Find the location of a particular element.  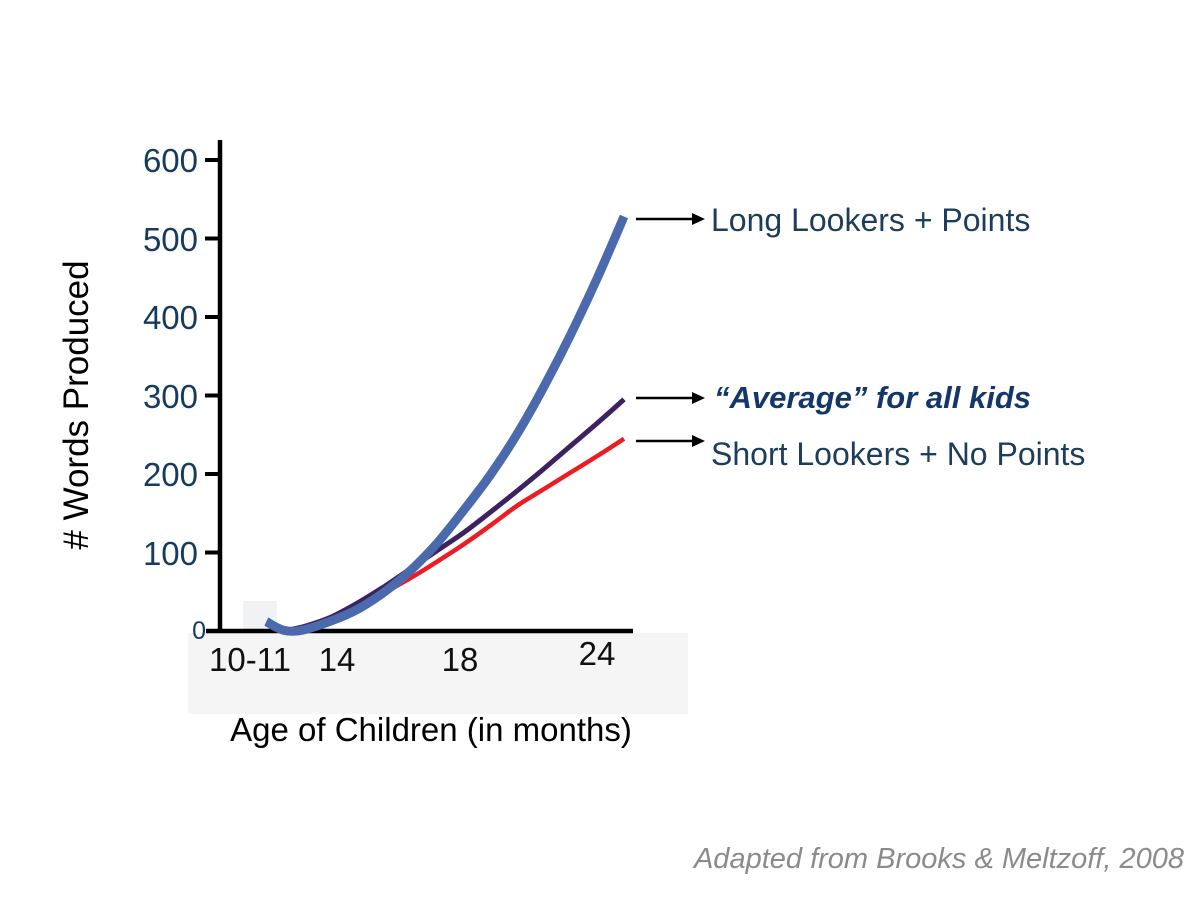

y-tick-label-0: 0 is located at coordinates (199, 631).